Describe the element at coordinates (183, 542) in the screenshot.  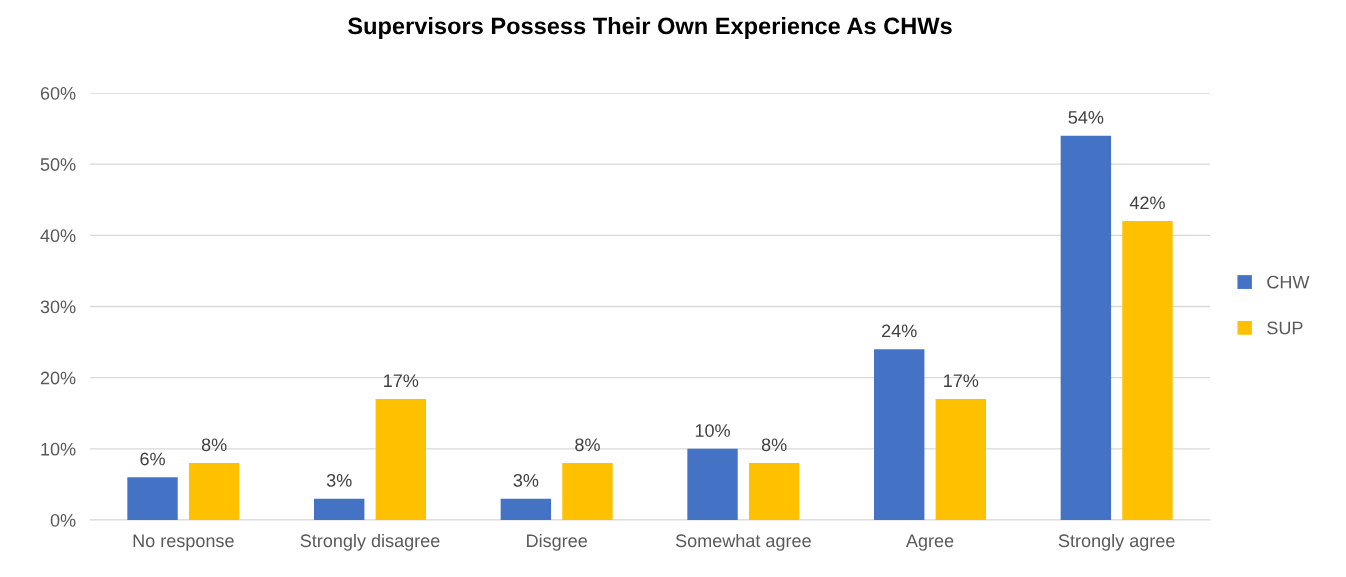
I see `x-tick-label: No response` at that location.